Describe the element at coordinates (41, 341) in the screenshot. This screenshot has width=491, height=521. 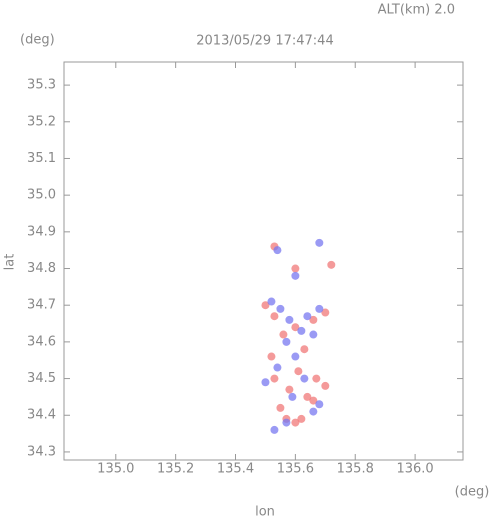
I see `y-tick-label: 34.6` at that location.